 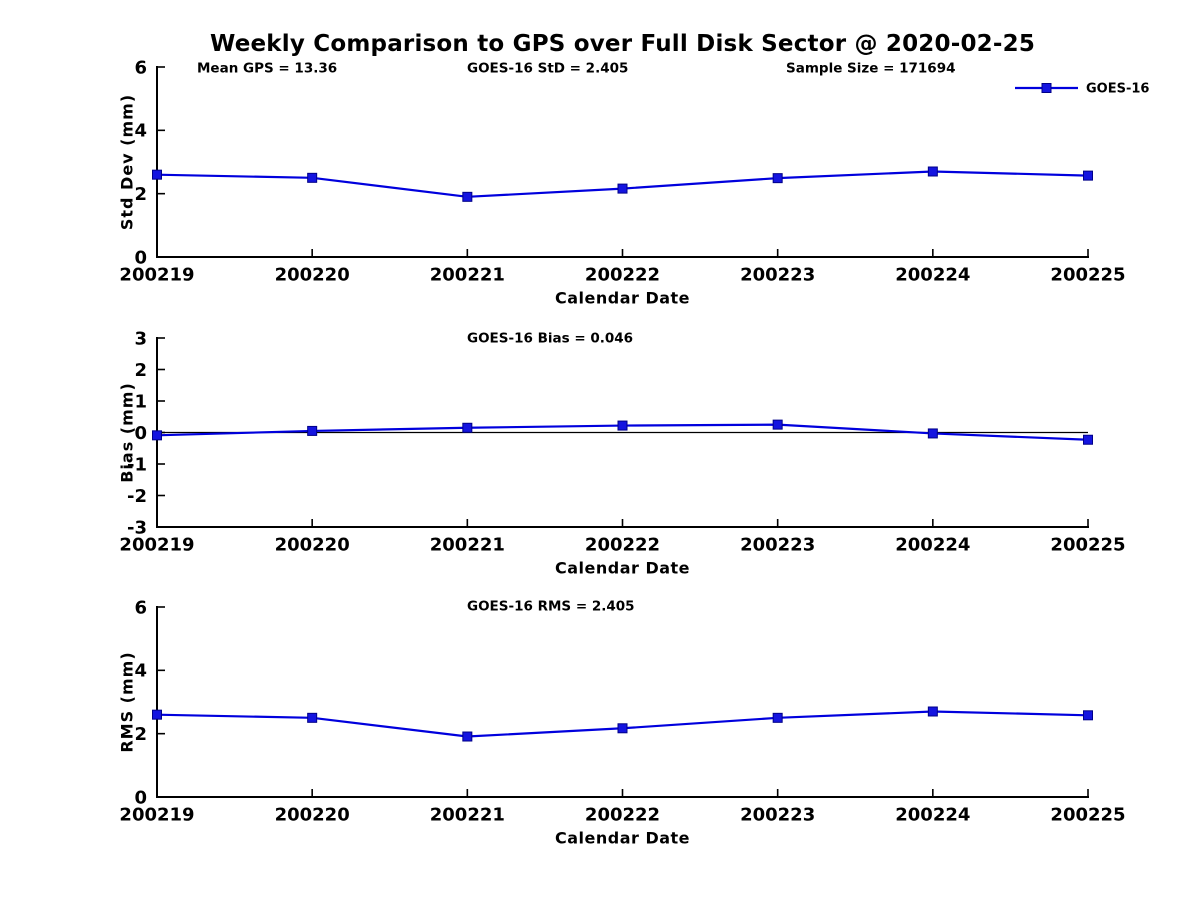 I want to click on annotation: GOES-16 RMS = 2.405, so click(x=551, y=607).